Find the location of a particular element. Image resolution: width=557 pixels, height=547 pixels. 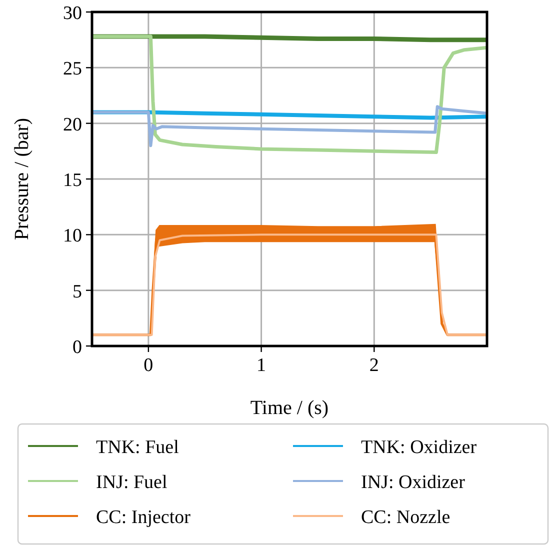

legend-label: INJ: Oxidizer is located at coordinates (413, 482).